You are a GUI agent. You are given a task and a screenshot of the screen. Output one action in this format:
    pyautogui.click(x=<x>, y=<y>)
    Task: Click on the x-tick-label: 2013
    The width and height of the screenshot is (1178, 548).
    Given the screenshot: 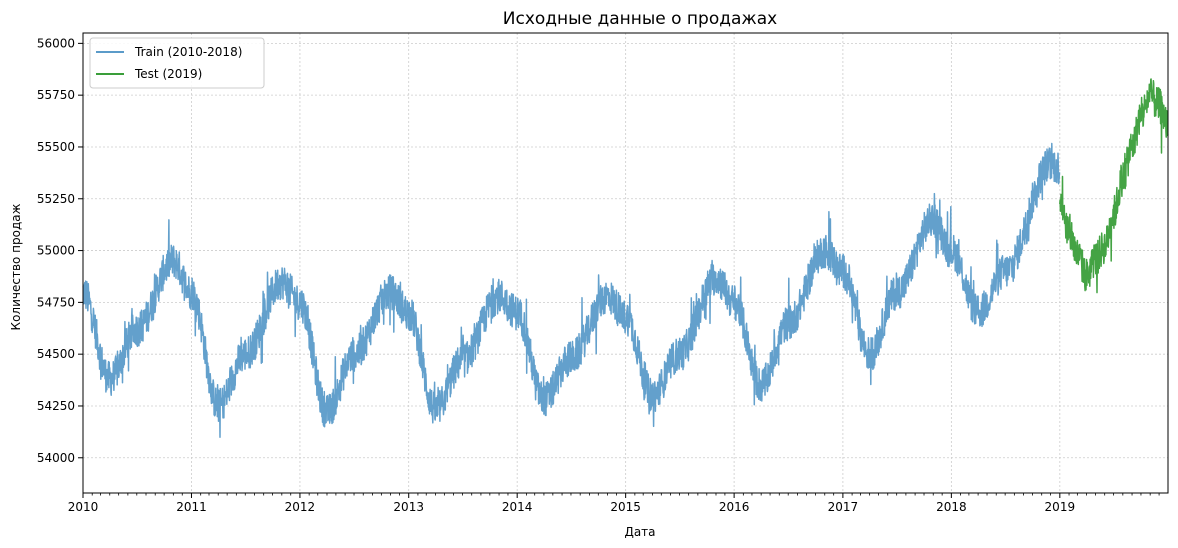 What is the action you would take?
    pyautogui.click(x=408, y=507)
    